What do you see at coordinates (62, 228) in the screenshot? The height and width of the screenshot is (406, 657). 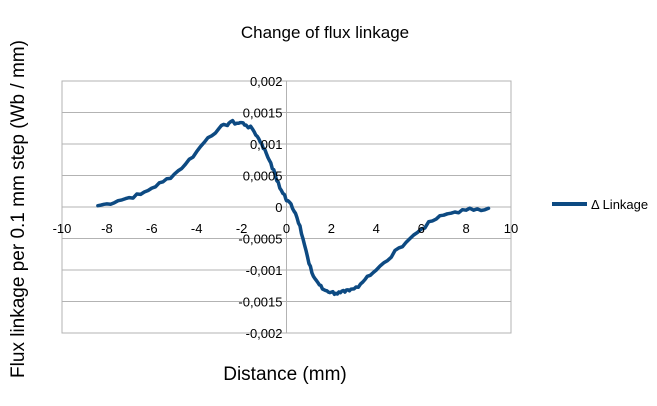 I see `x-tick-label: -10` at bounding box center [62, 228].